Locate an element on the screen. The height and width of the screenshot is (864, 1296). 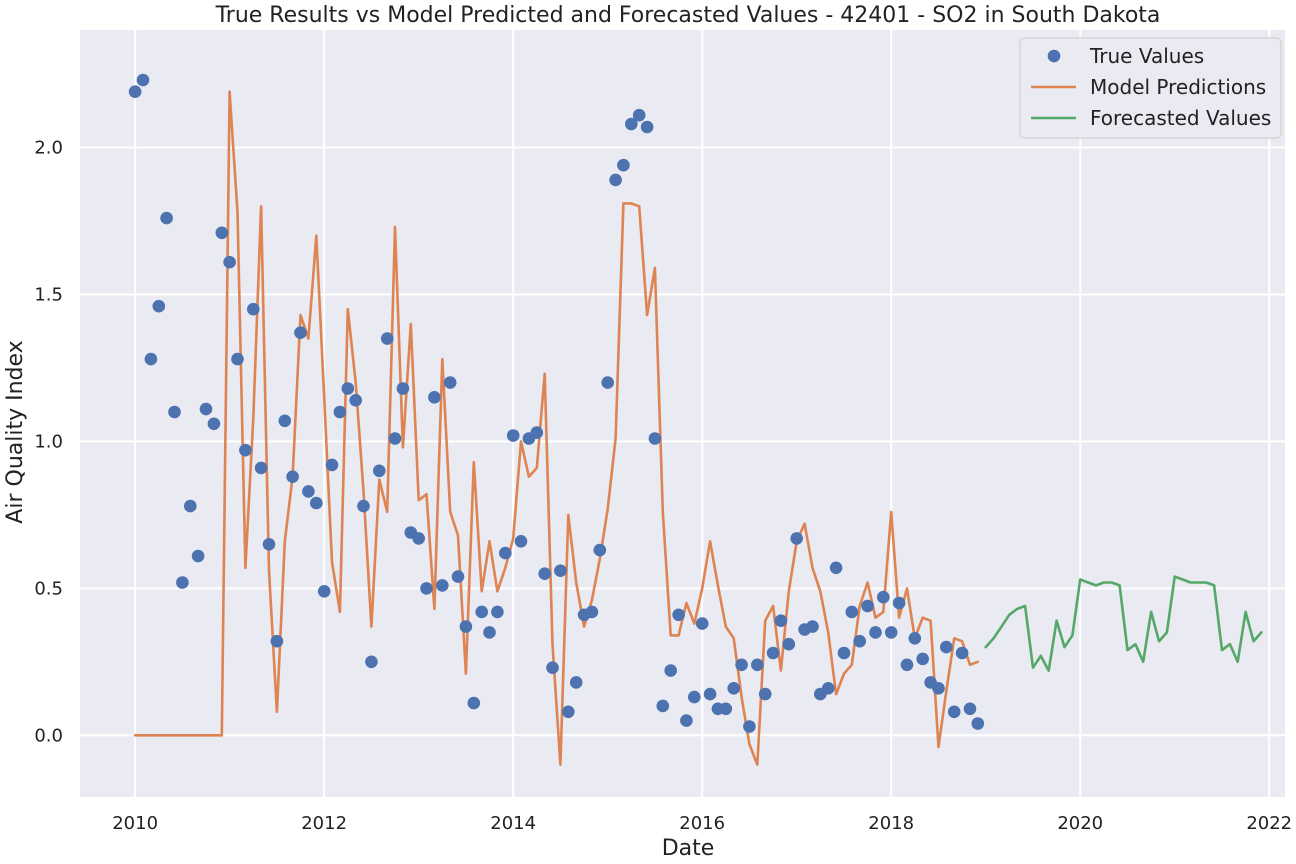
y-axis-label: Air Quality Index is located at coordinates (15, 431).